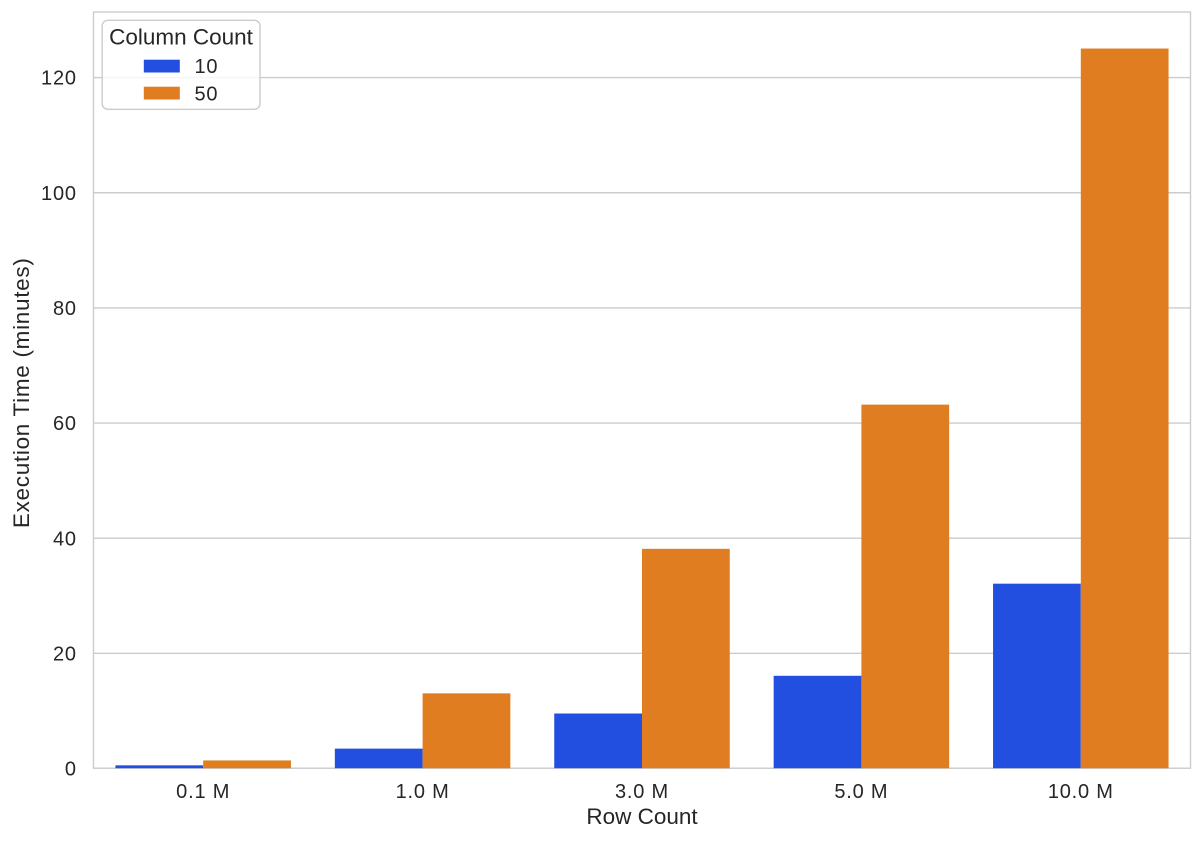  Describe the element at coordinates (65, 424) in the screenshot. I see `svg-text: 60` at that location.